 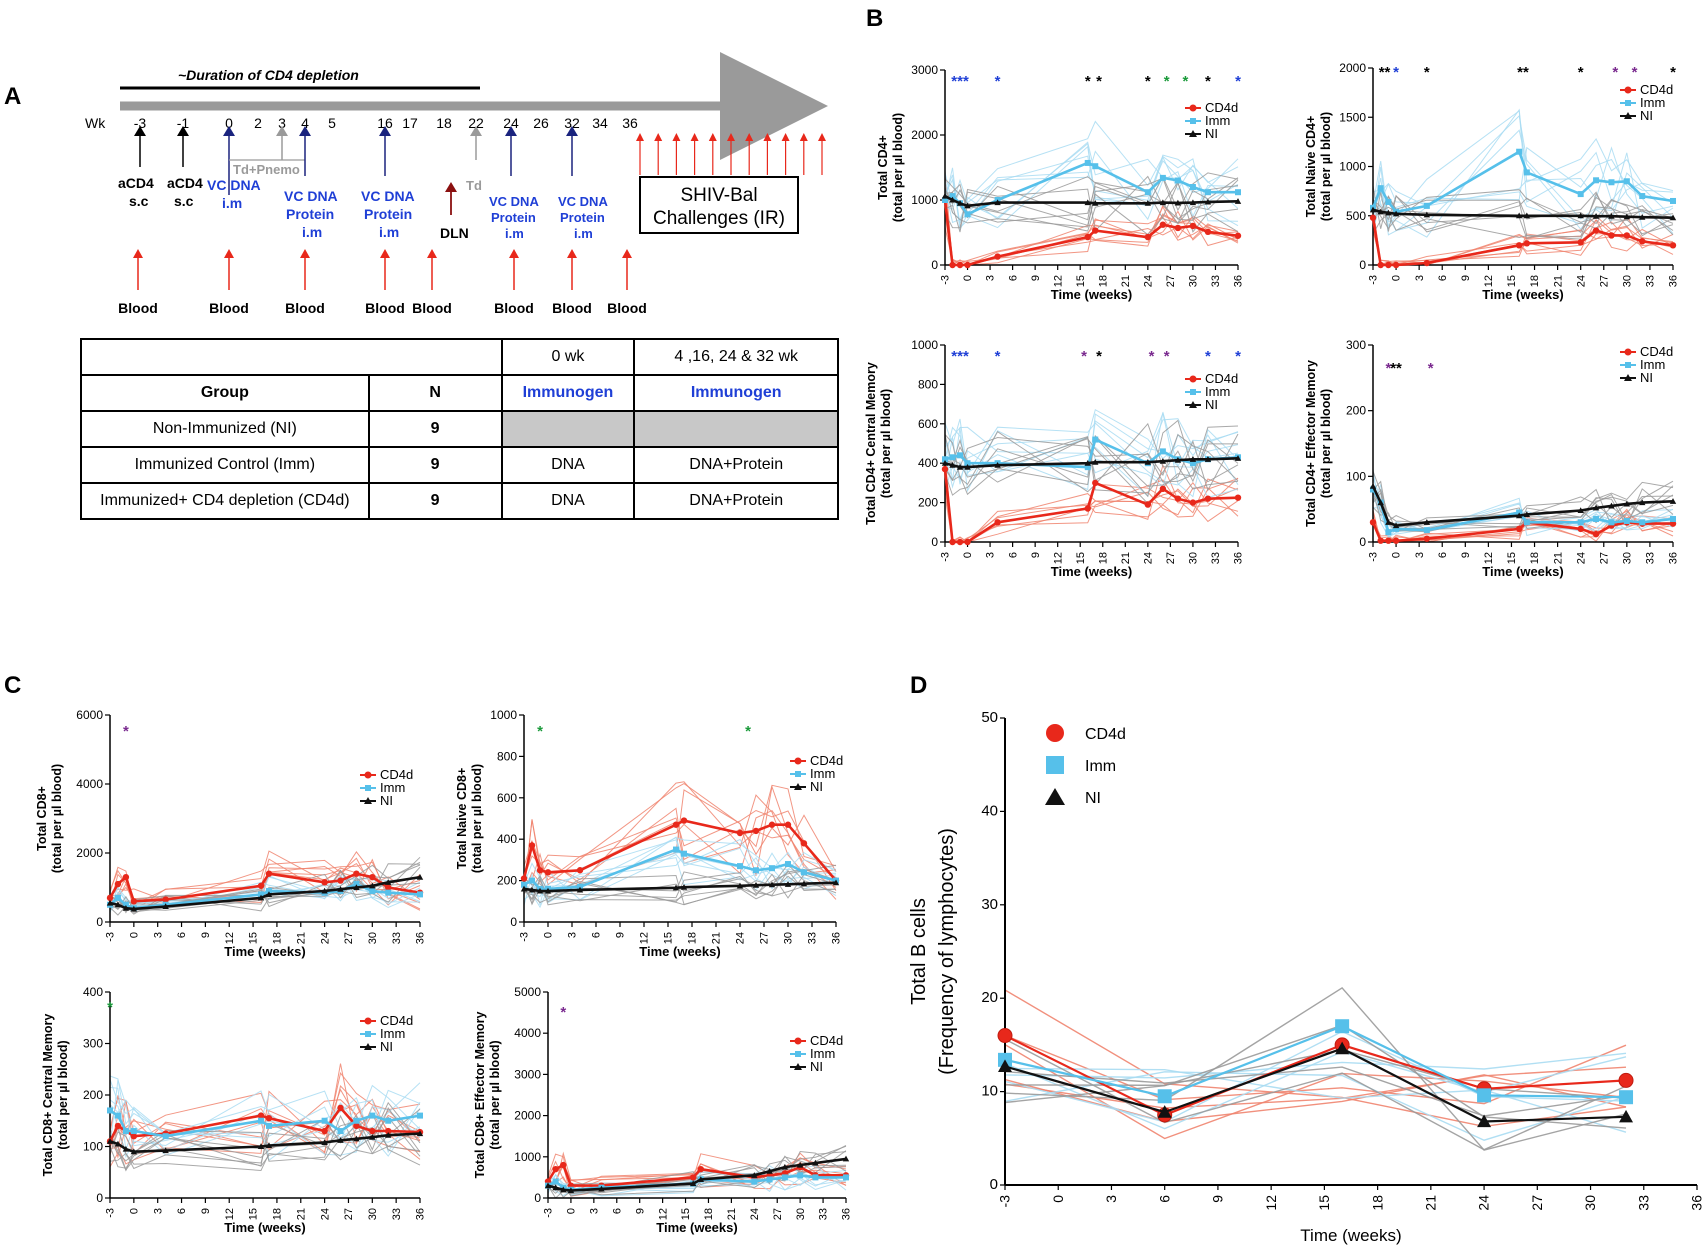 I want to click on significance-star: **, so click(x=1396, y=368).